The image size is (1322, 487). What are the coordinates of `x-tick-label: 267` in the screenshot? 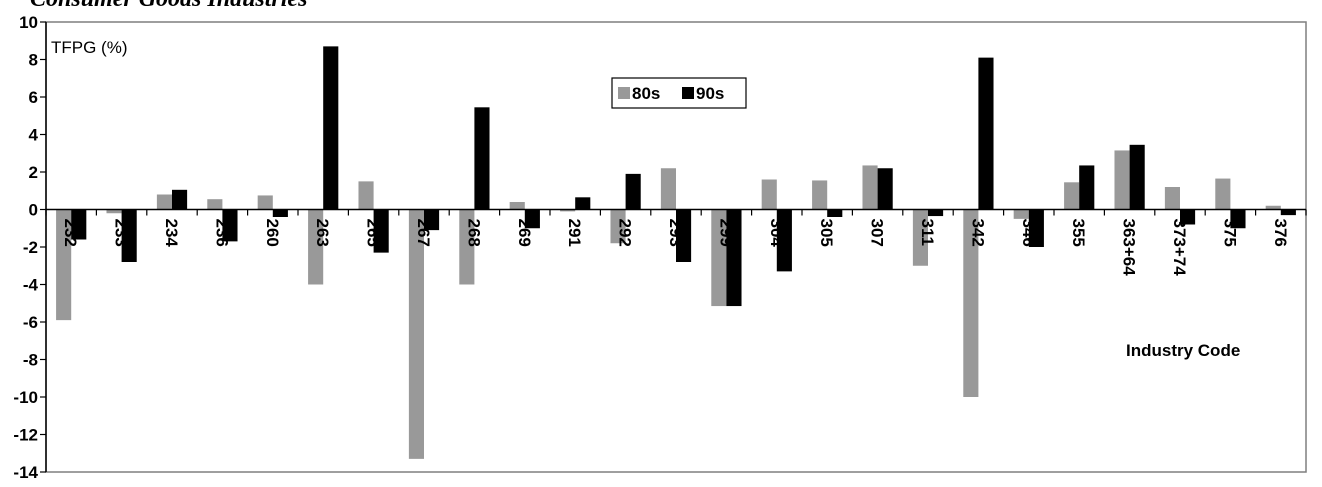 It's located at (423, 233).